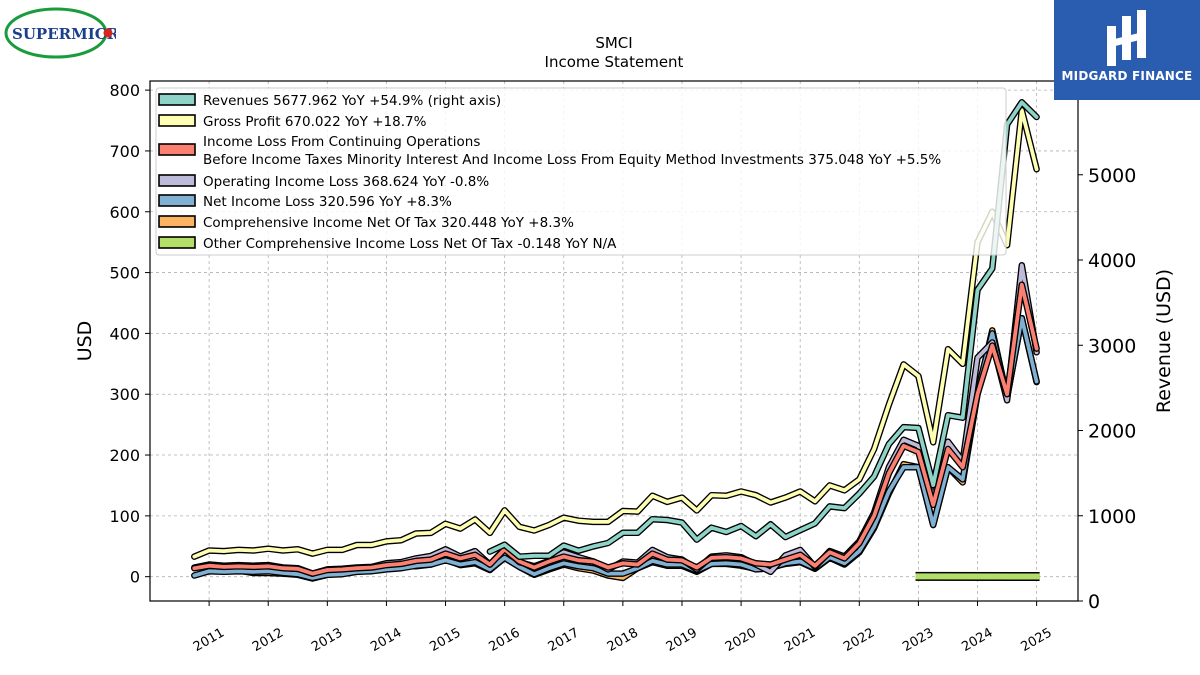 This screenshot has width=1200, height=675. I want to click on y-tick-label: 300, so click(124, 394).